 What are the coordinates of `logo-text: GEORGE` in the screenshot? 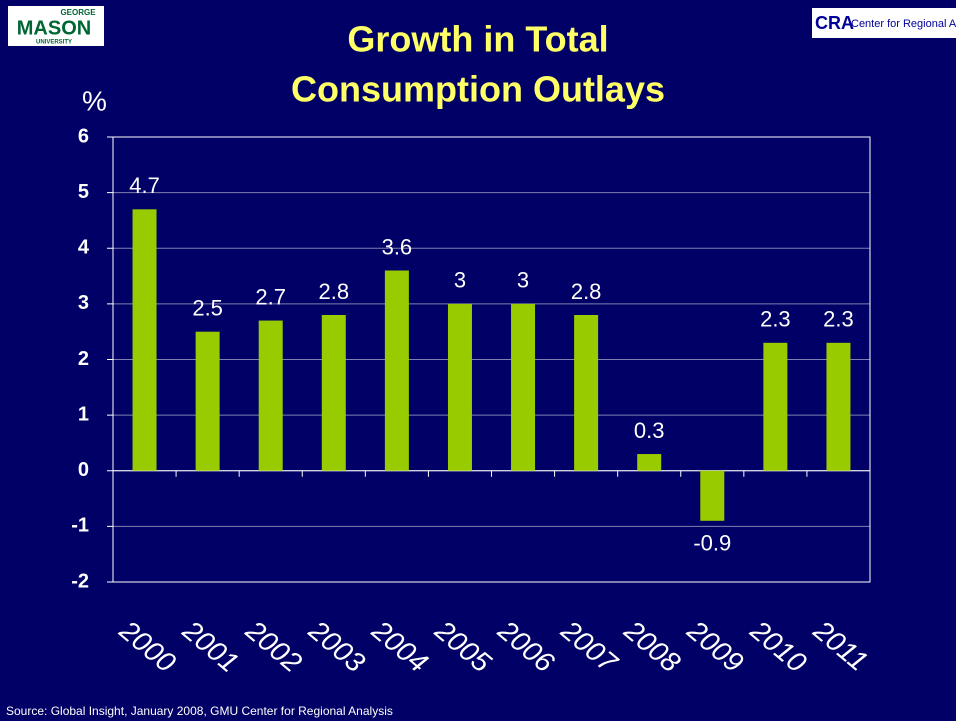 It's located at (78, 12).